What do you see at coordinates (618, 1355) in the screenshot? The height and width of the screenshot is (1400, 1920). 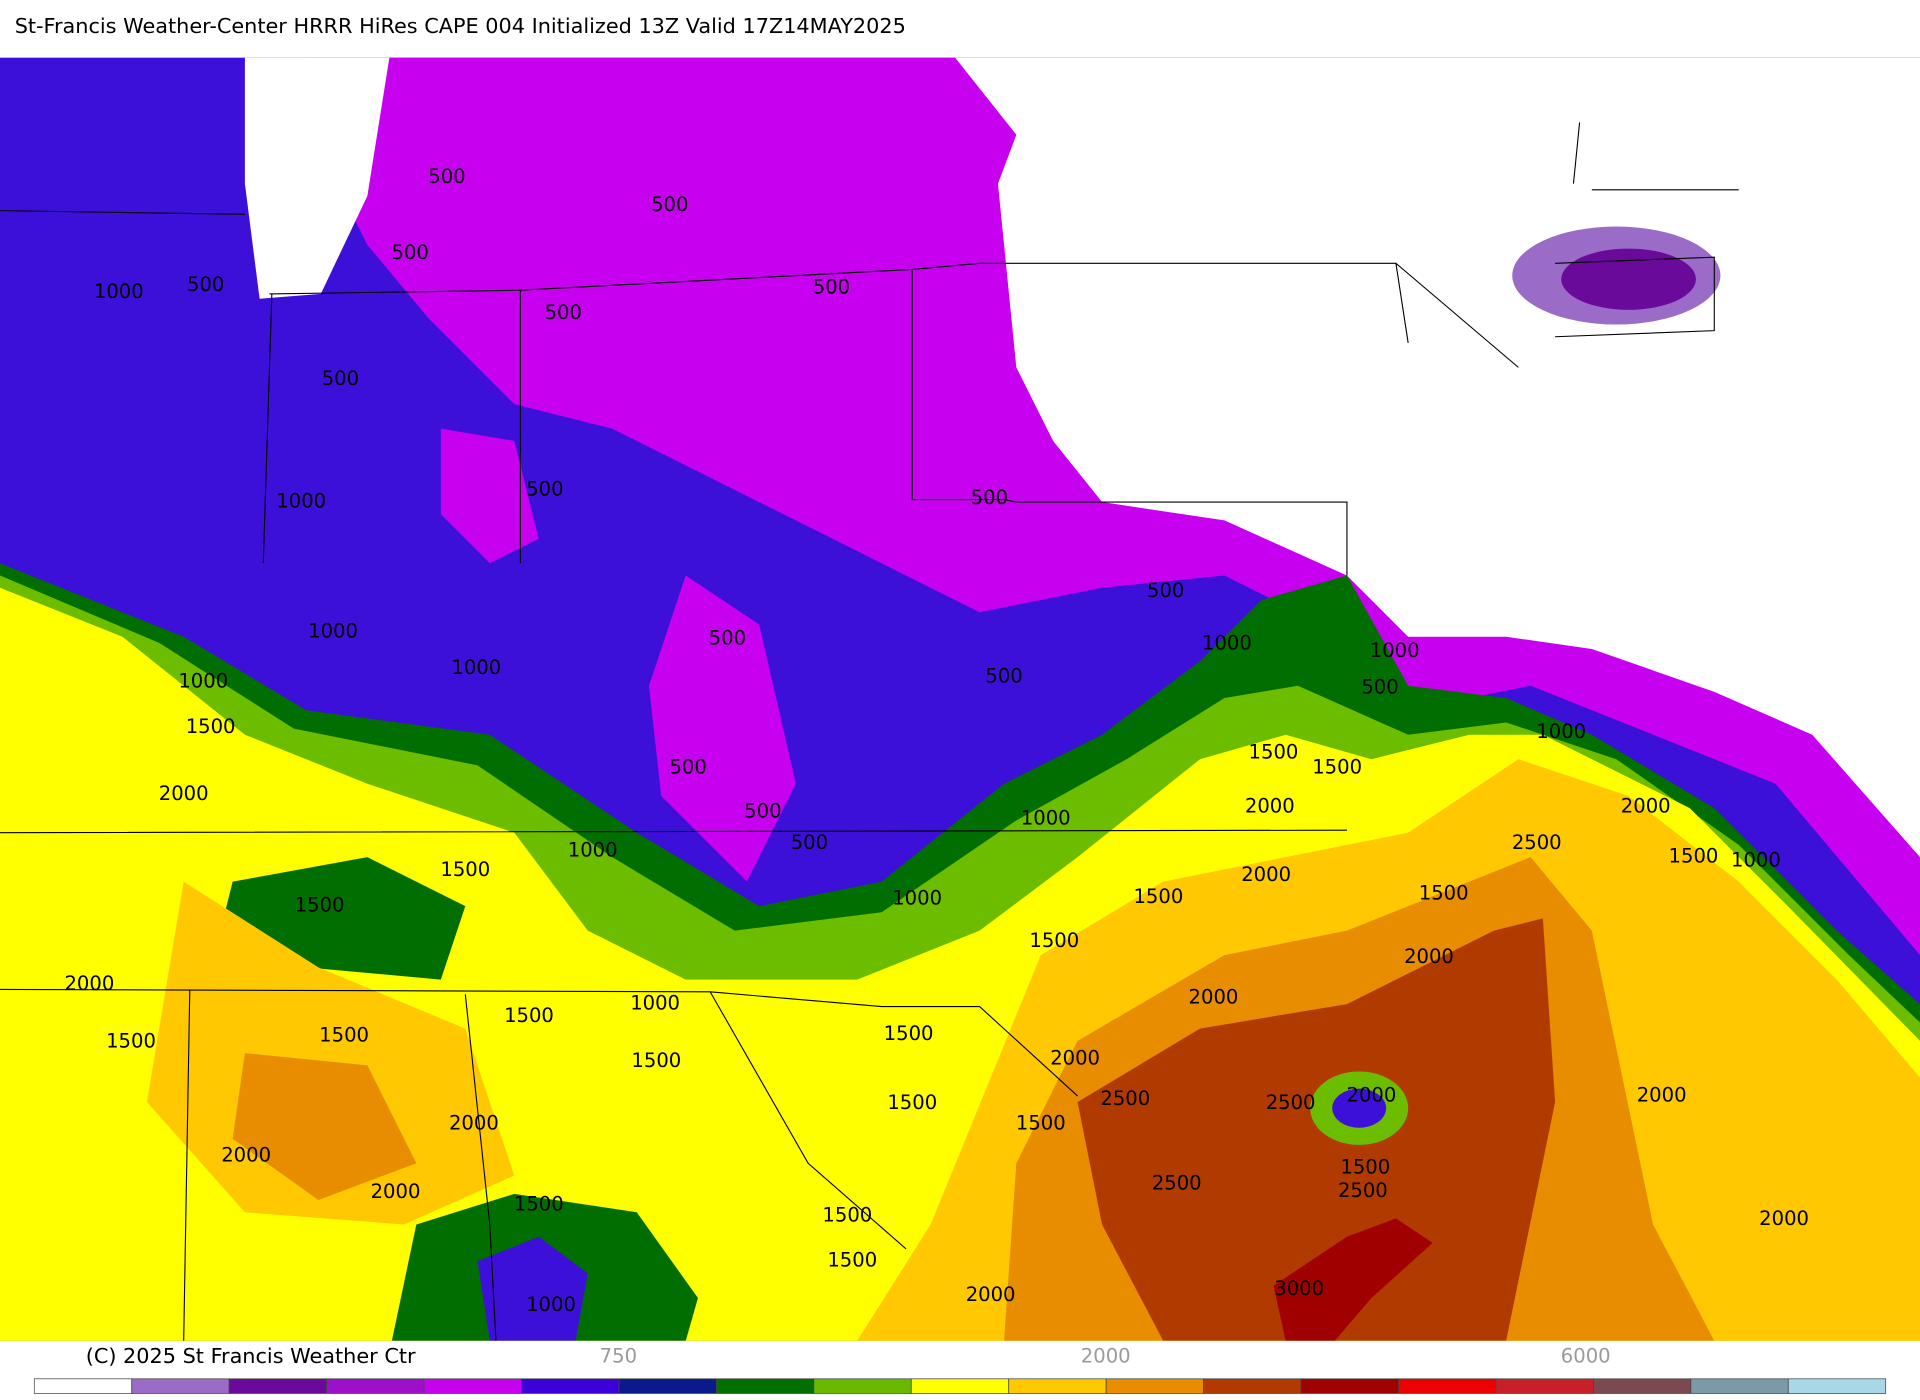 I see `colorbar-label: 750` at bounding box center [618, 1355].